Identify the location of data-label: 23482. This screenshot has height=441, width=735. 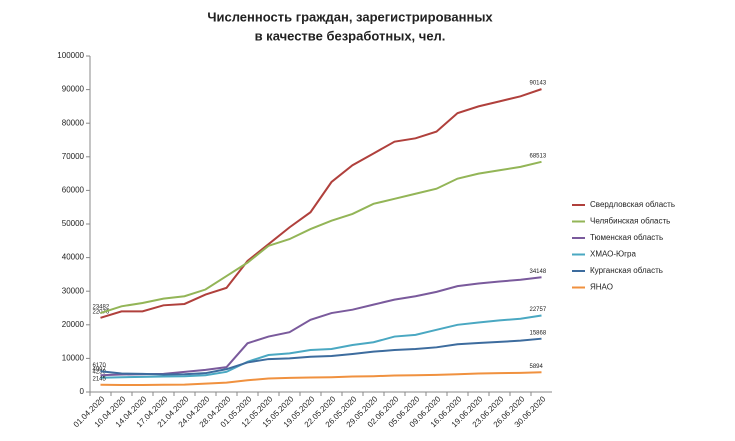
(101, 308).